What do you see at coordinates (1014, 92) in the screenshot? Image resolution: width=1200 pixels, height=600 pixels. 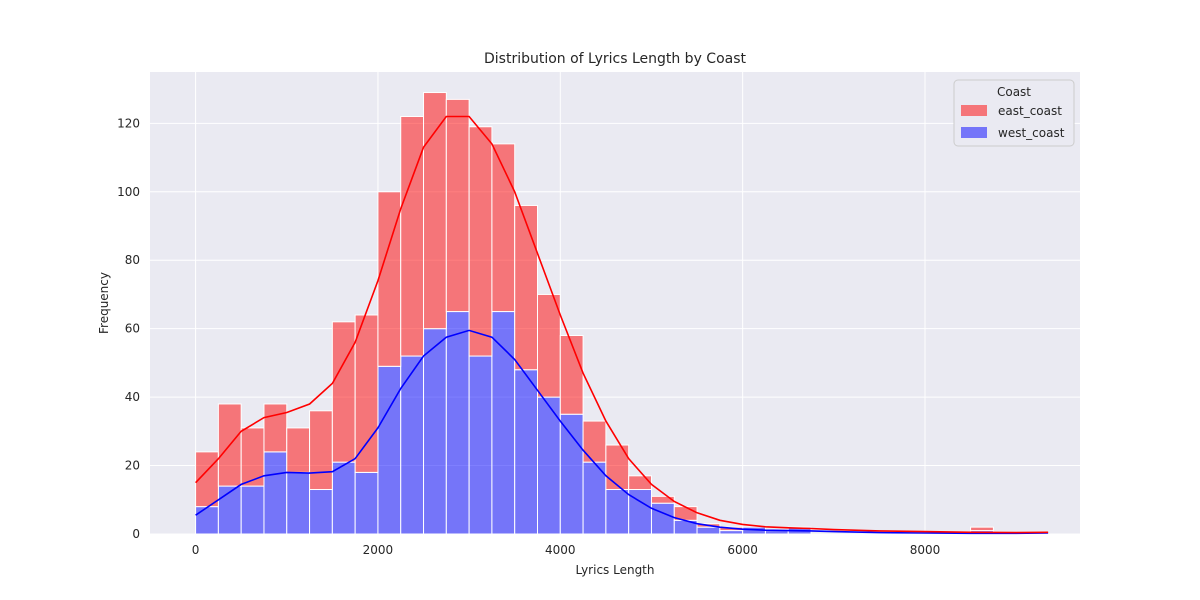 I see `legend-title: Coast` at bounding box center [1014, 92].